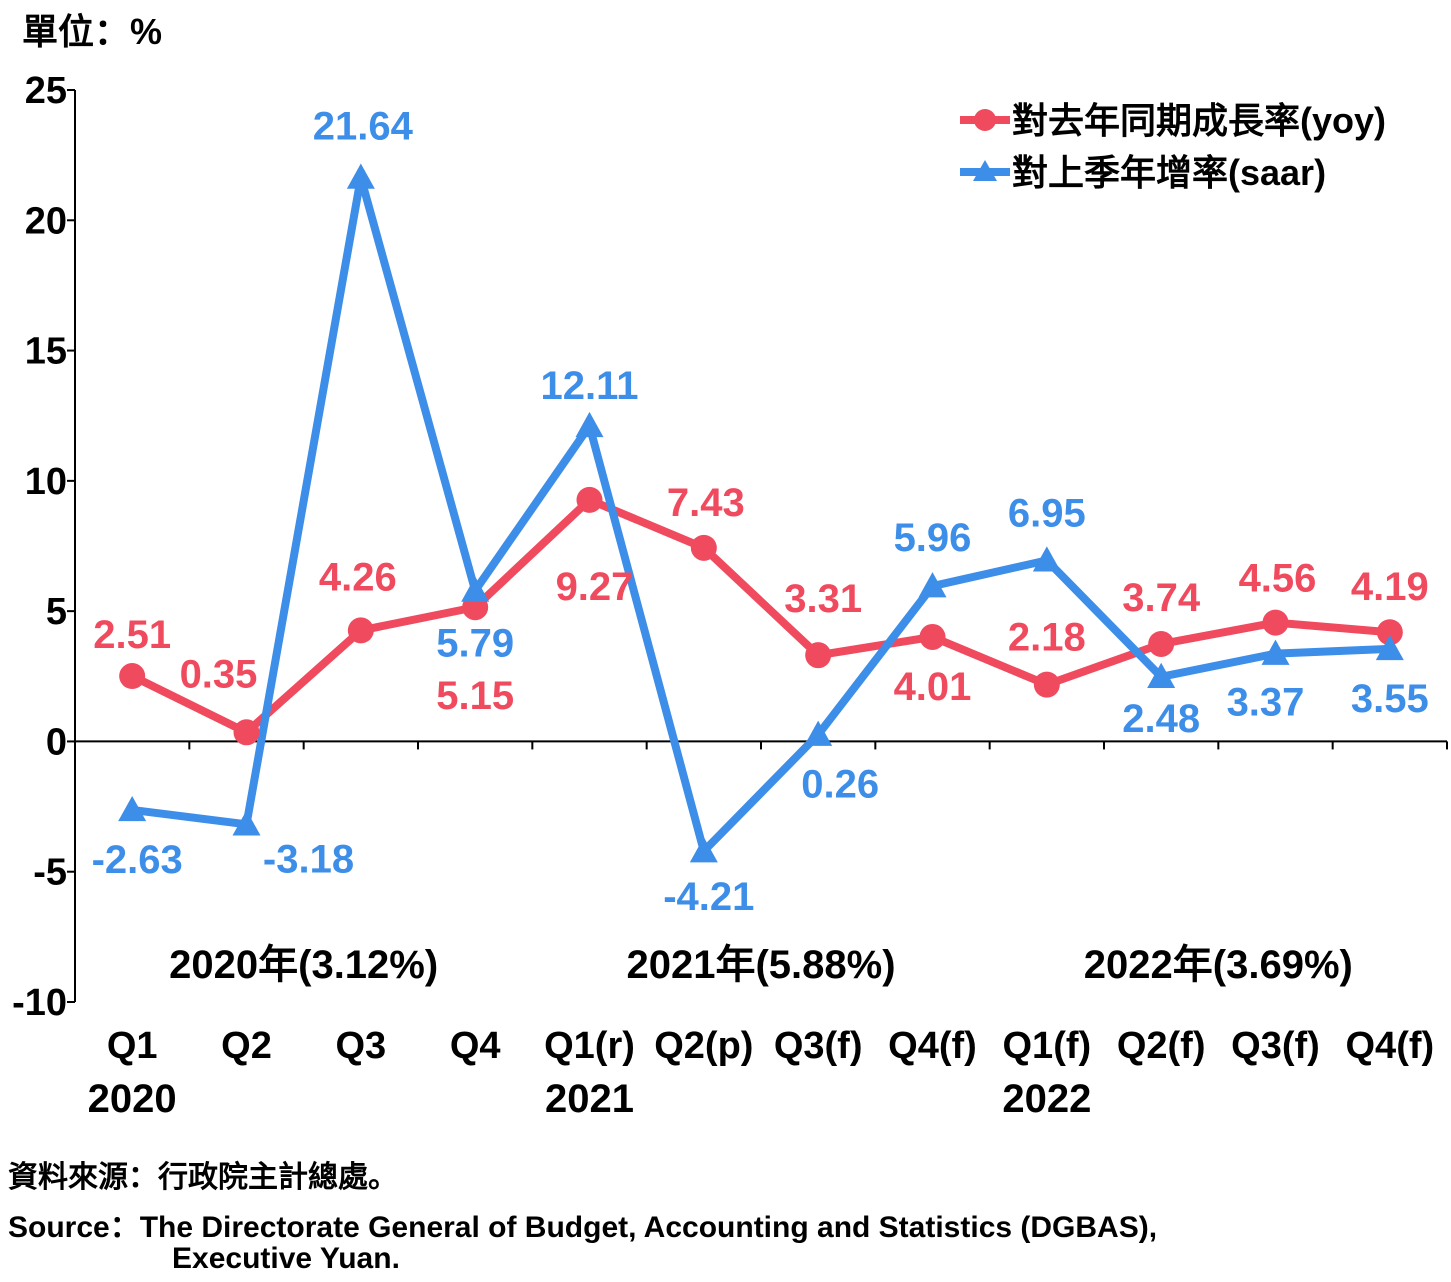 The image size is (1451, 1282). What do you see at coordinates (595, 587) in the screenshot?
I see `yoy-data-label: 9.27` at bounding box center [595, 587].